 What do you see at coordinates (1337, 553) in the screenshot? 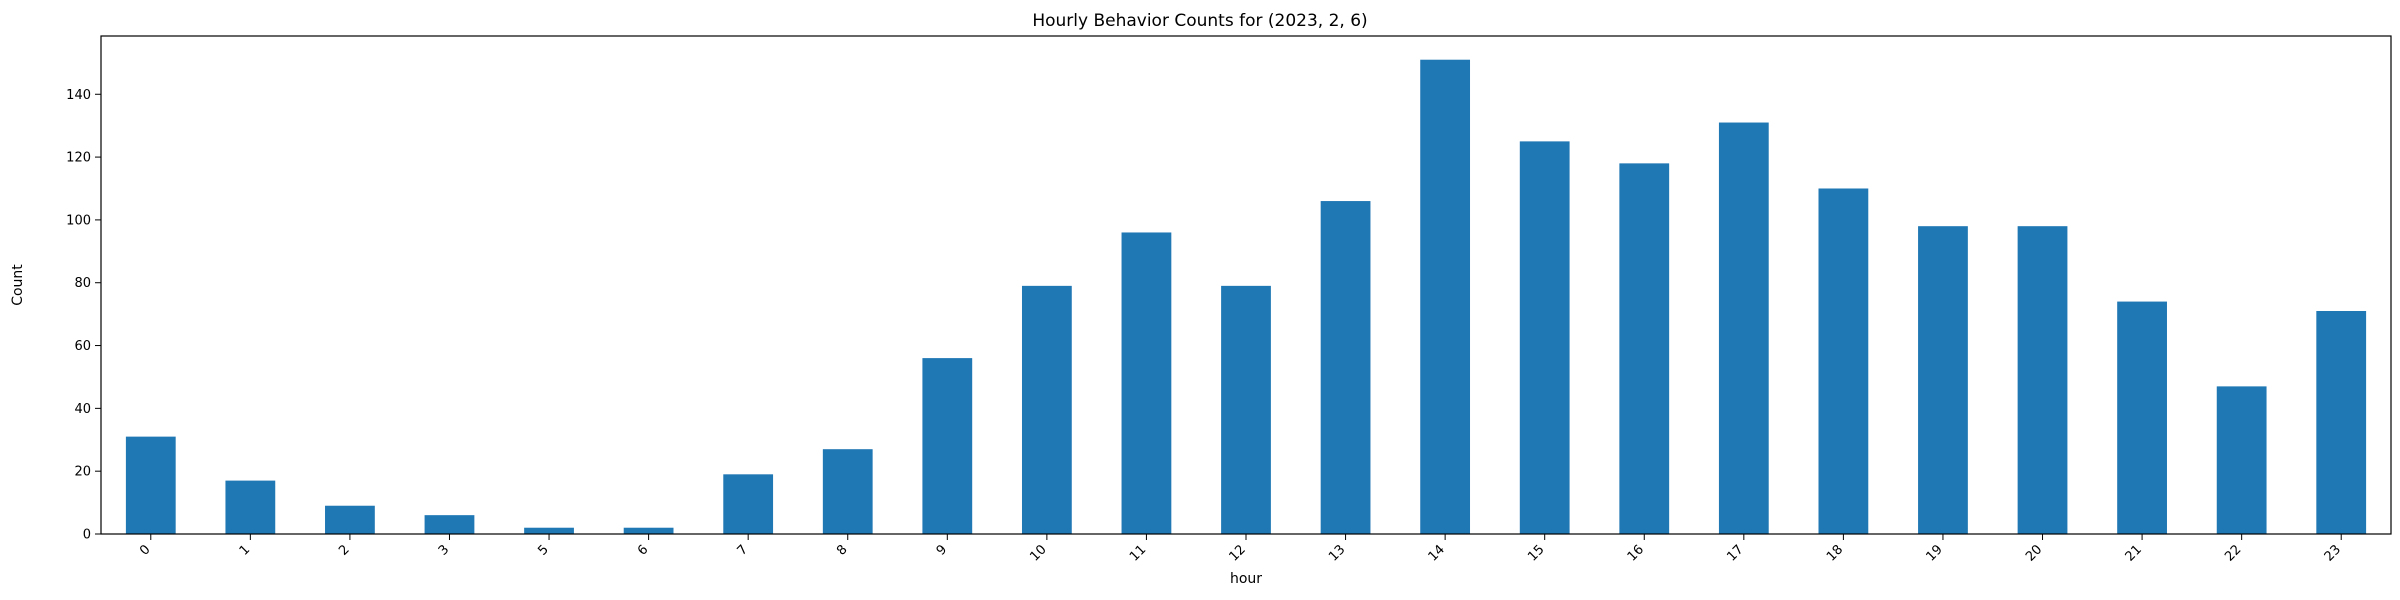
I see `x-tick-label: 13` at bounding box center [1337, 553].